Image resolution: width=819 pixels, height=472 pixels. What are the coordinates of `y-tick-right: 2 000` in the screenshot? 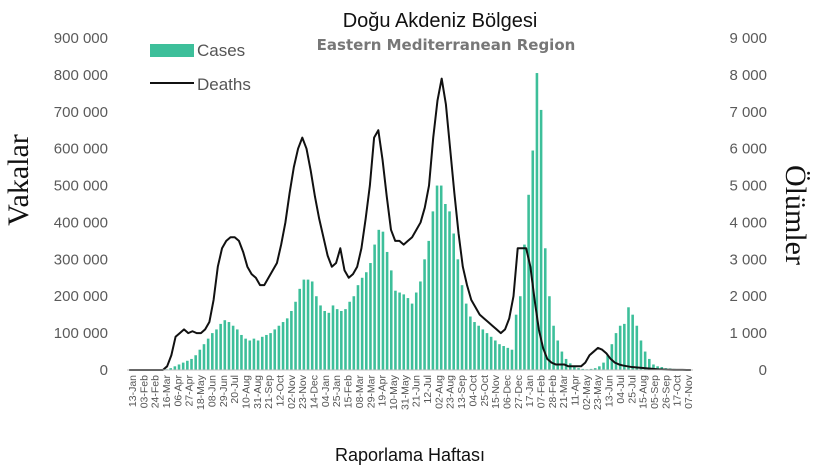 It's located at (748, 296).